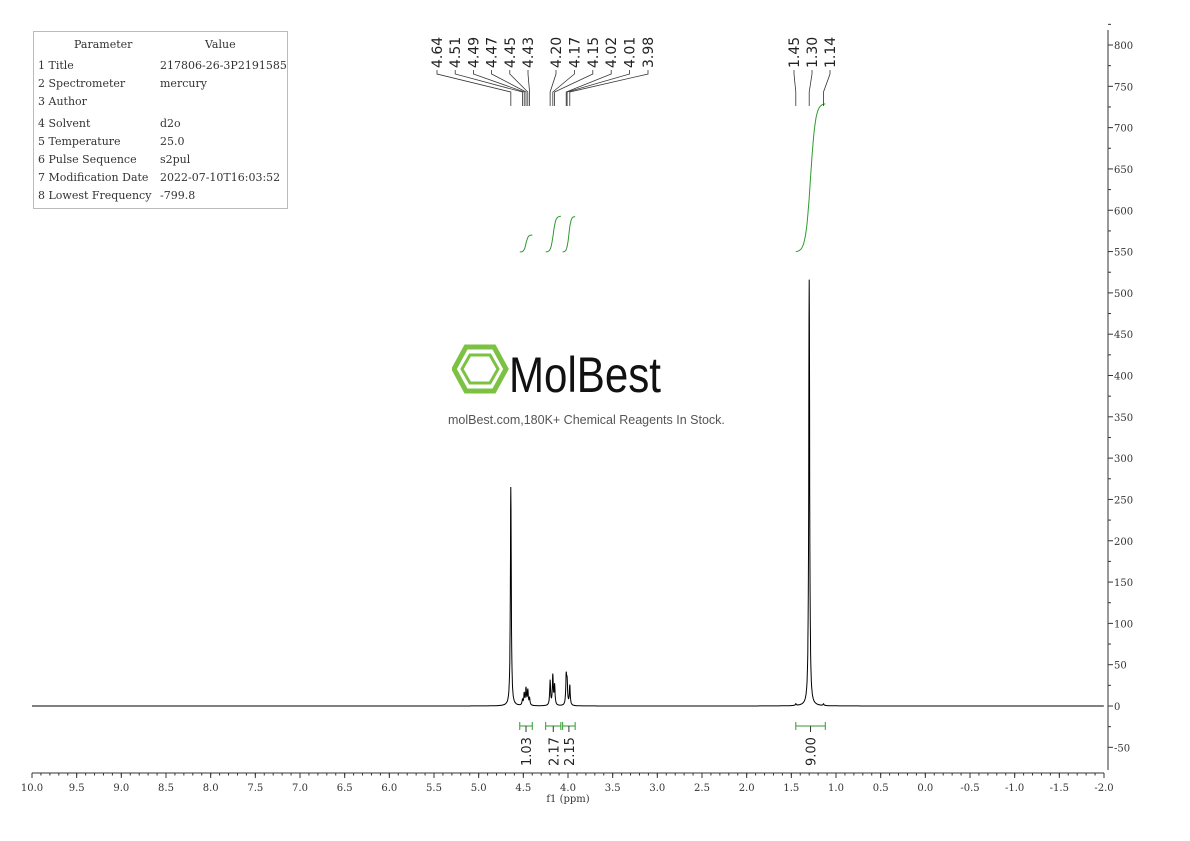 The width and height of the screenshot is (1190, 841). I want to click on param-name: 6 Pulse Sequence, so click(87, 159).